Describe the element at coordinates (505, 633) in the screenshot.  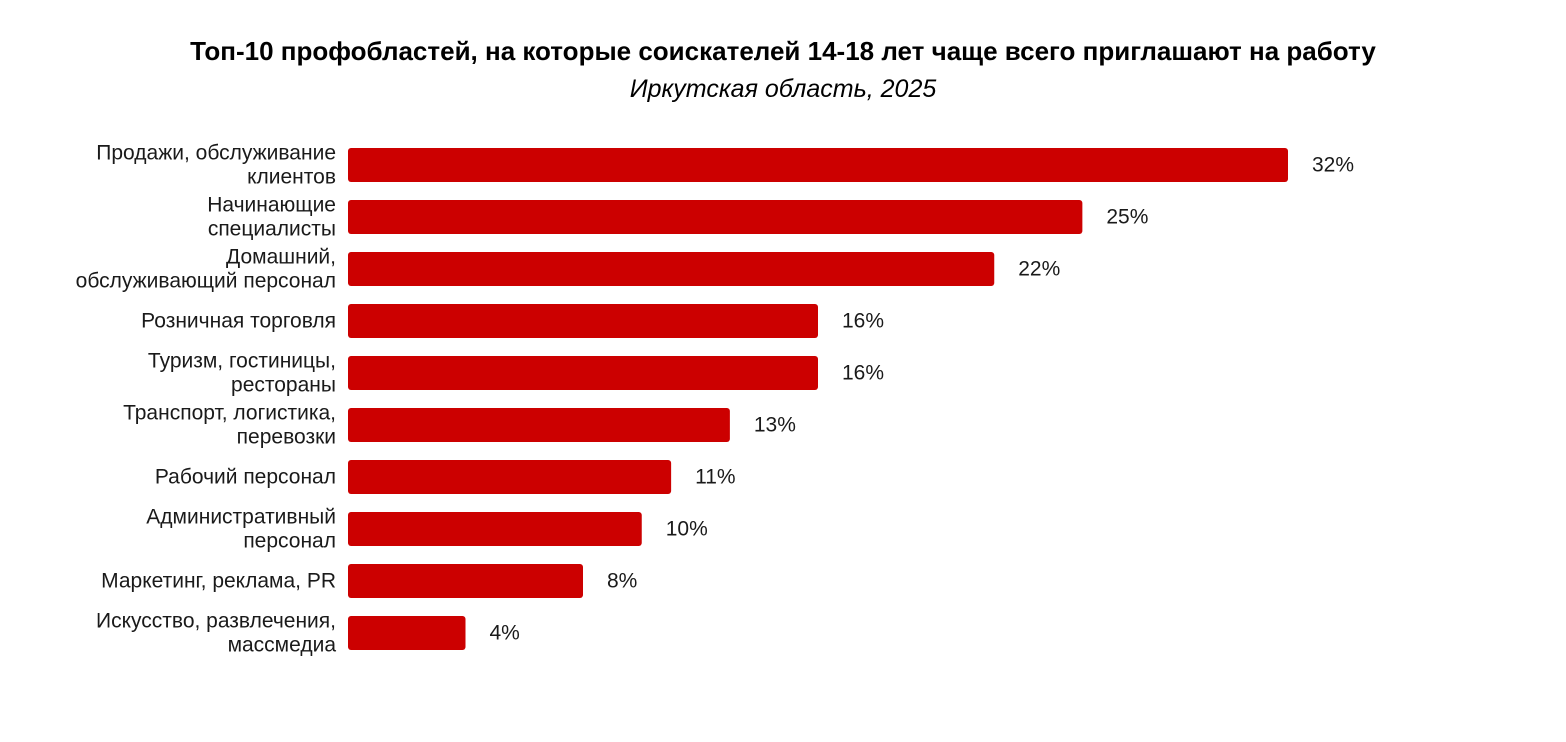
I see `data-label-10: 4%` at that location.